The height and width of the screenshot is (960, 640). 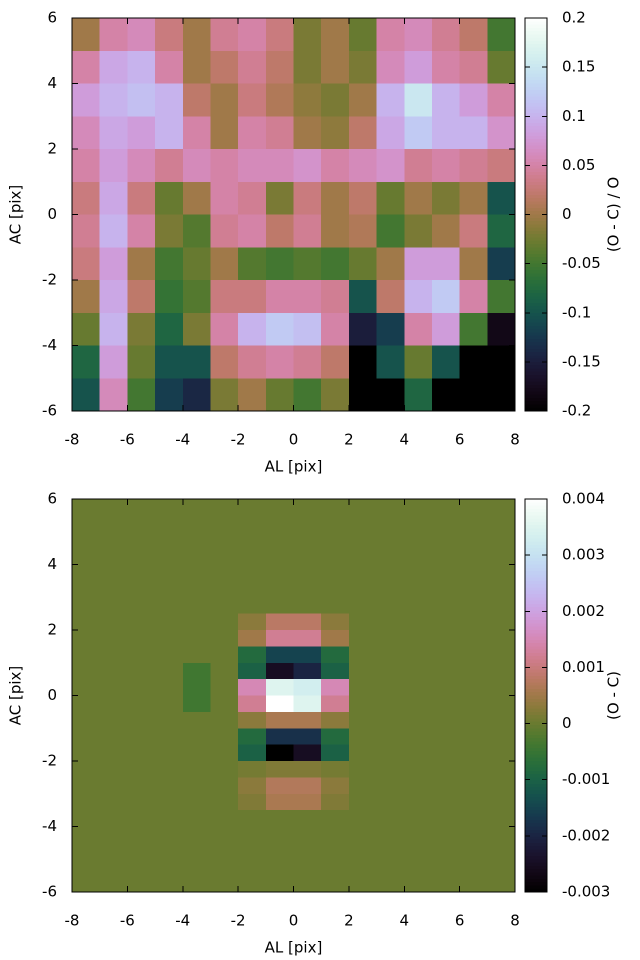 What do you see at coordinates (581, 263) in the screenshot?
I see `colorbar-tick-label: -0.05` at bounding box center [581, 263].